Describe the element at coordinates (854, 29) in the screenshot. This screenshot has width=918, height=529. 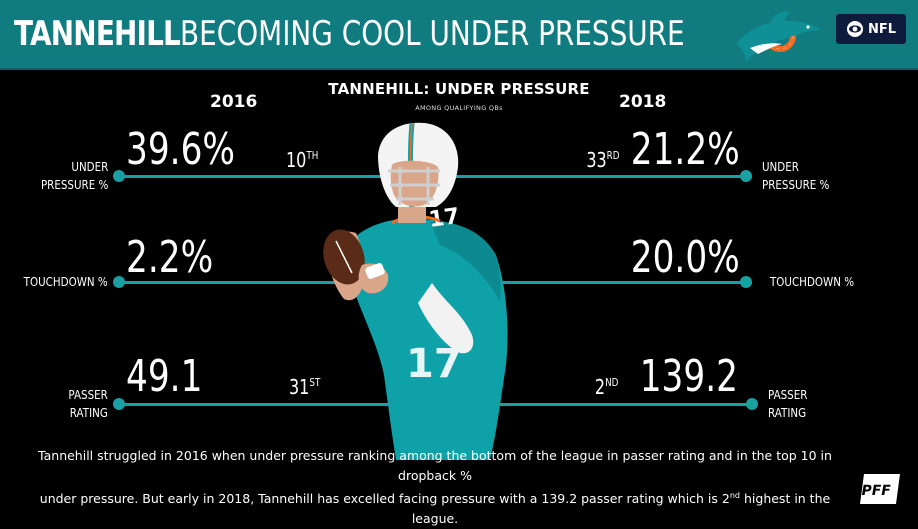
I see `cbs-eye-icon` at that location.